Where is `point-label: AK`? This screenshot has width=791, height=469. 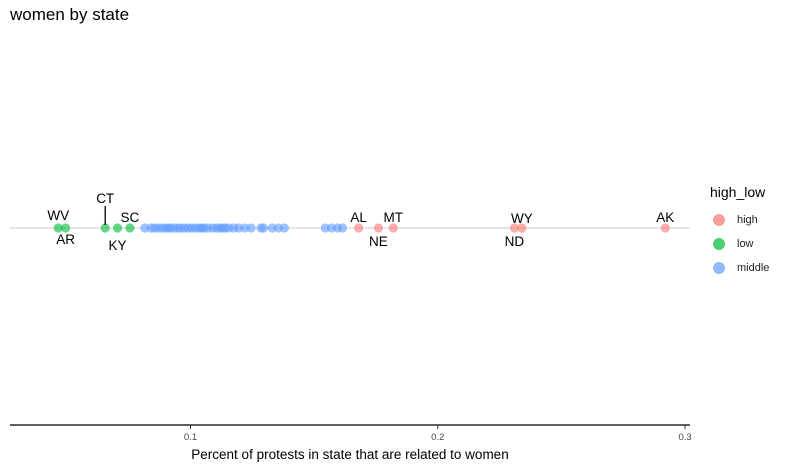
point-label: AK is located at coordinates (665, 217).